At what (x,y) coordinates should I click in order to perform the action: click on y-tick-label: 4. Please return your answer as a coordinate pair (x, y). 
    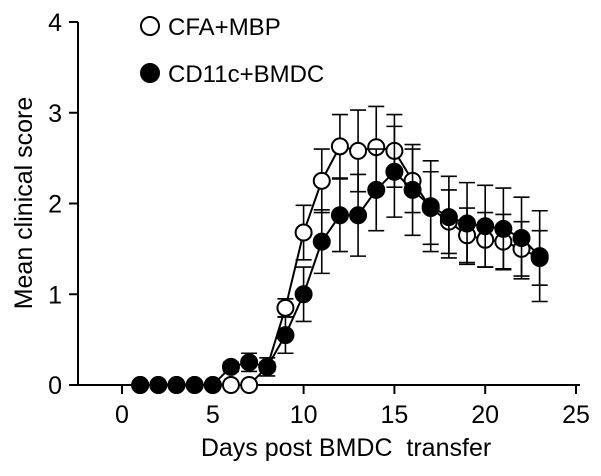
    Looking at the image, I should click on (55, 23).